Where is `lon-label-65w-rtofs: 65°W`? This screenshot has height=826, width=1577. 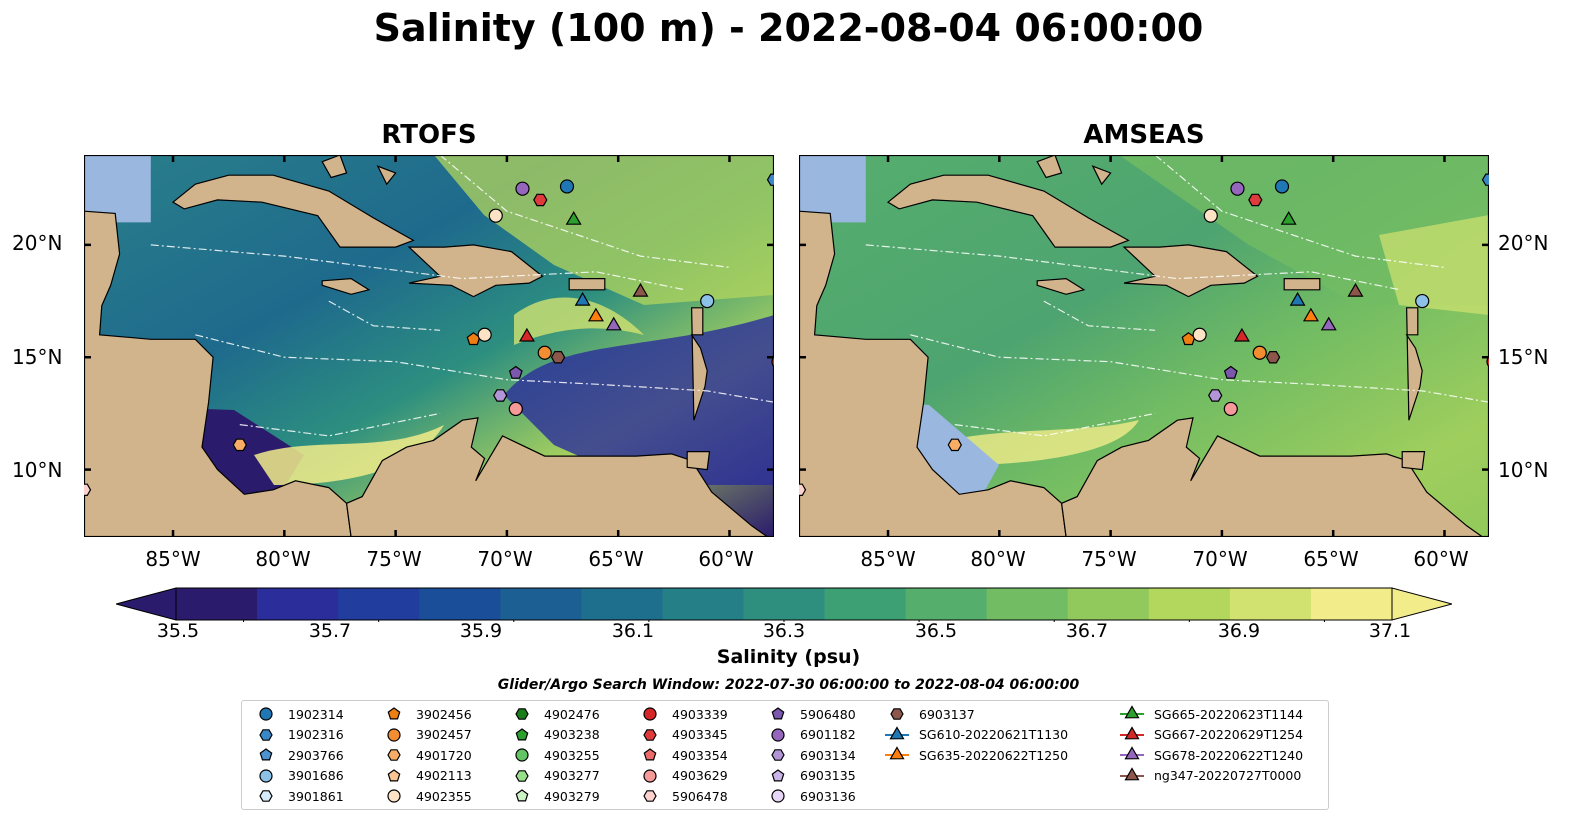
lon-label-65w-rtofs: 65°W is located at coordinates (616, 559).